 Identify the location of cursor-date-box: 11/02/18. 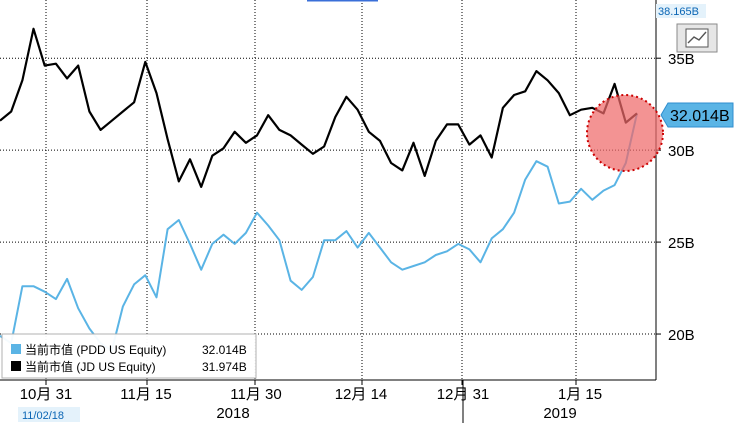
(49, 414).